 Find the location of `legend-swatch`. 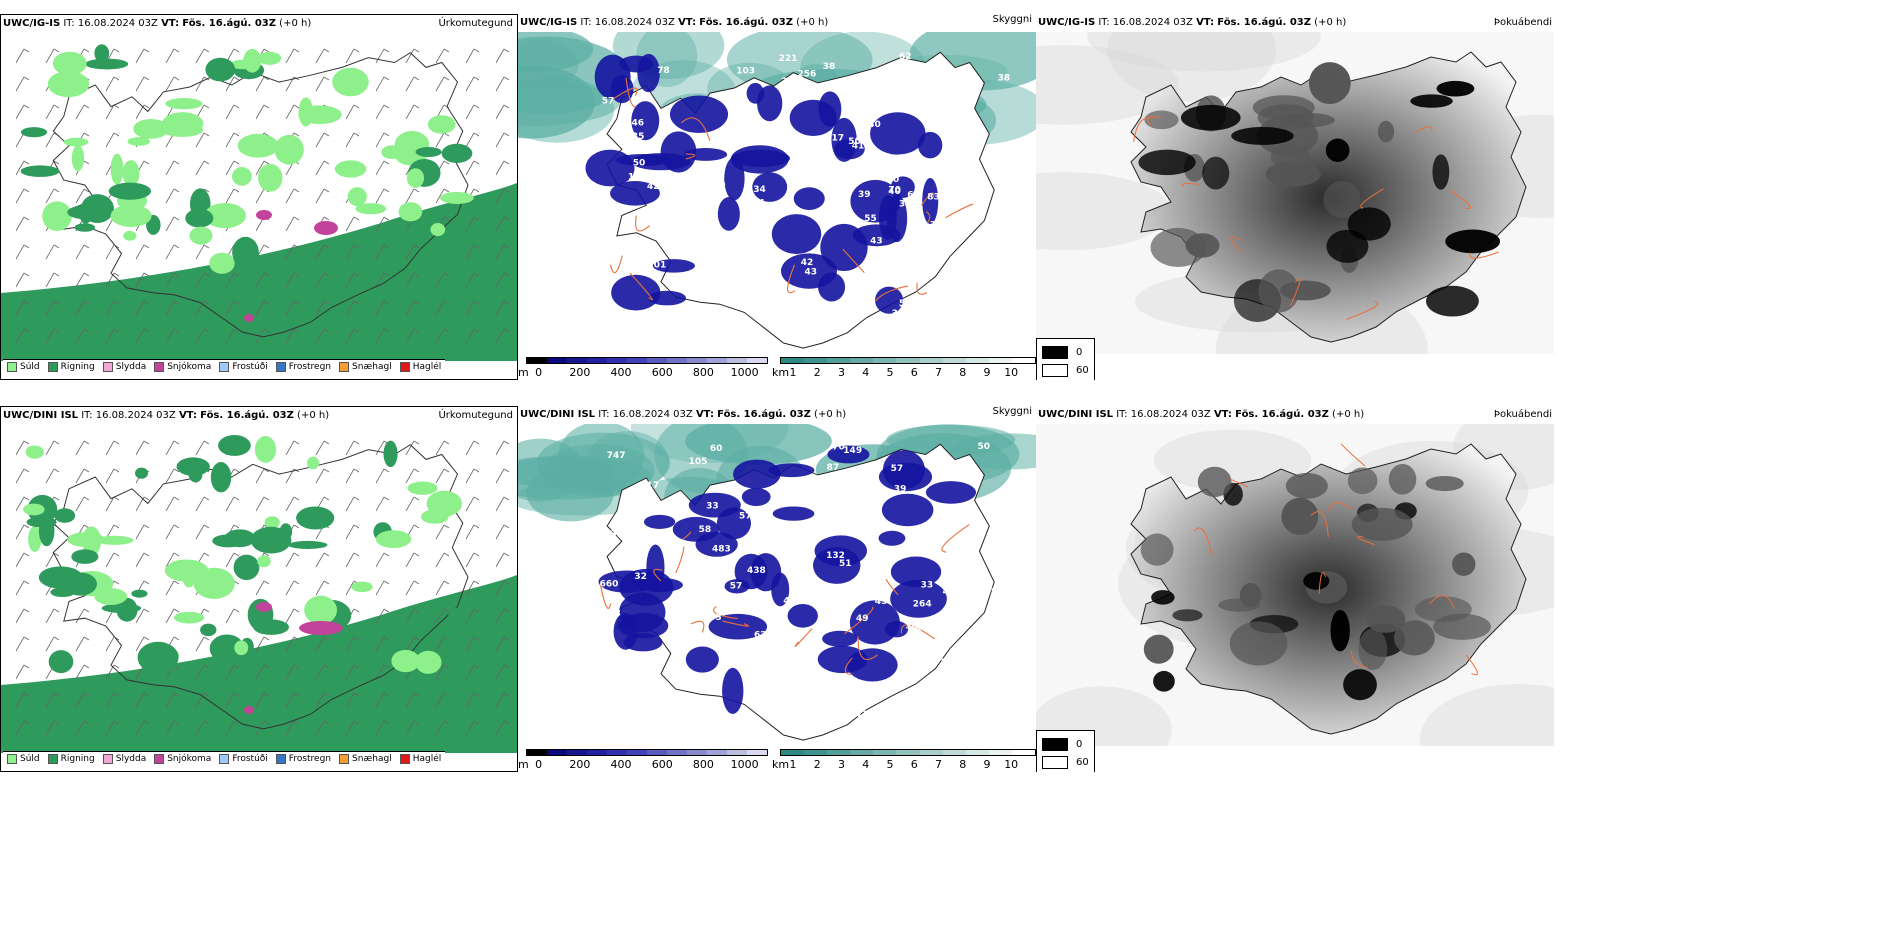

legend-swatch is located at coordinates (1055, 352).